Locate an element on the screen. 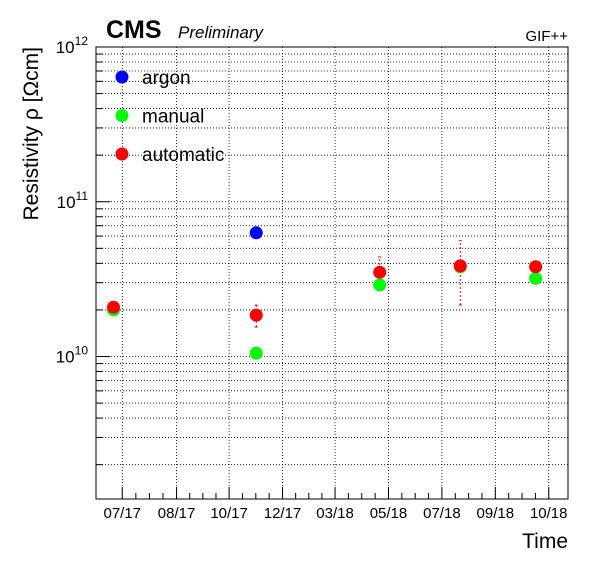  cms-label: CMS is located at coordinates (134, 30).